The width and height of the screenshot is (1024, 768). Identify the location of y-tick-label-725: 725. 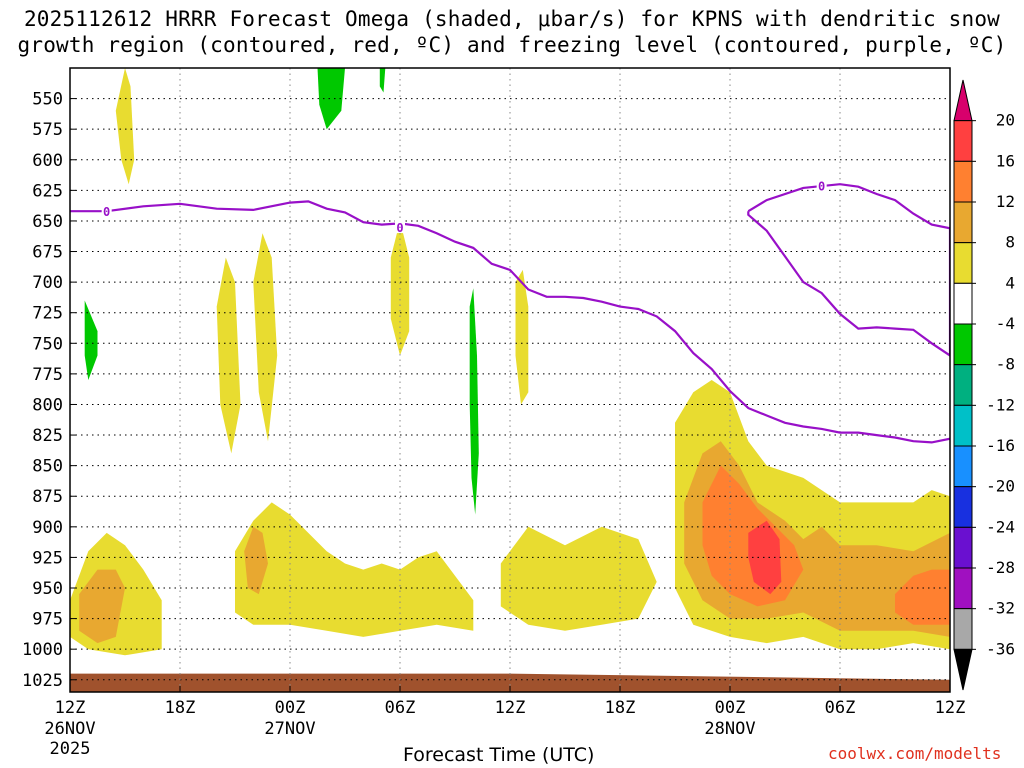
(47, 314).